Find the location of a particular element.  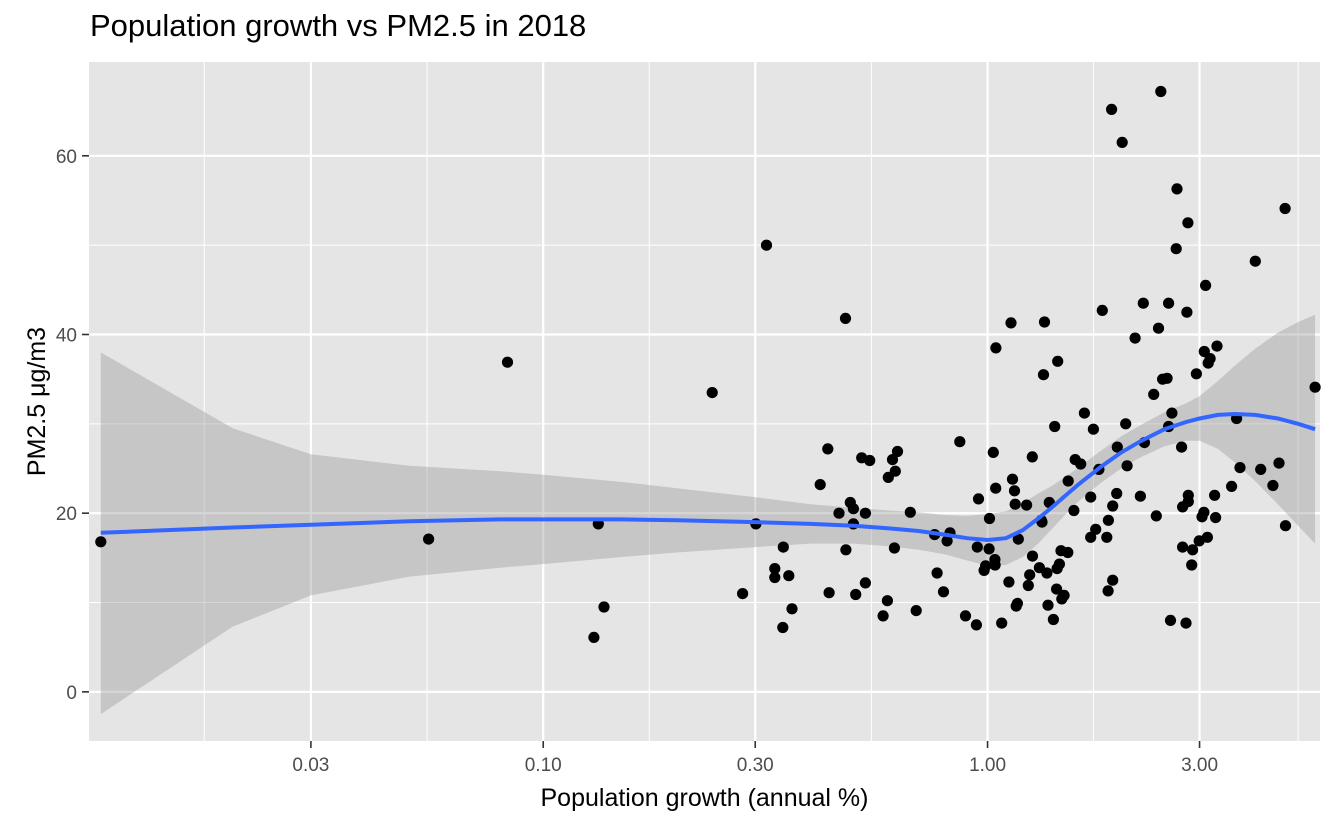

y-axis-title: PM2.5 μg/m3 is located at coordinates (37, 401).